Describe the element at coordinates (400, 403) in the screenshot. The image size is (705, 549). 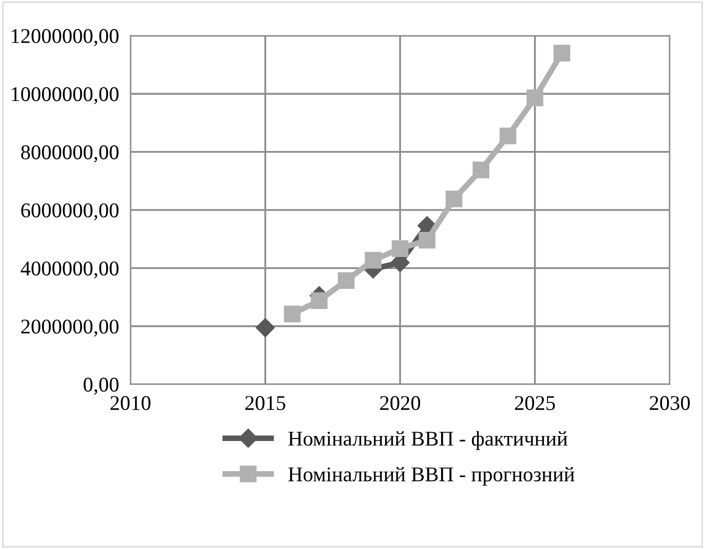
I see `x-tick-label: 2020` at that location.